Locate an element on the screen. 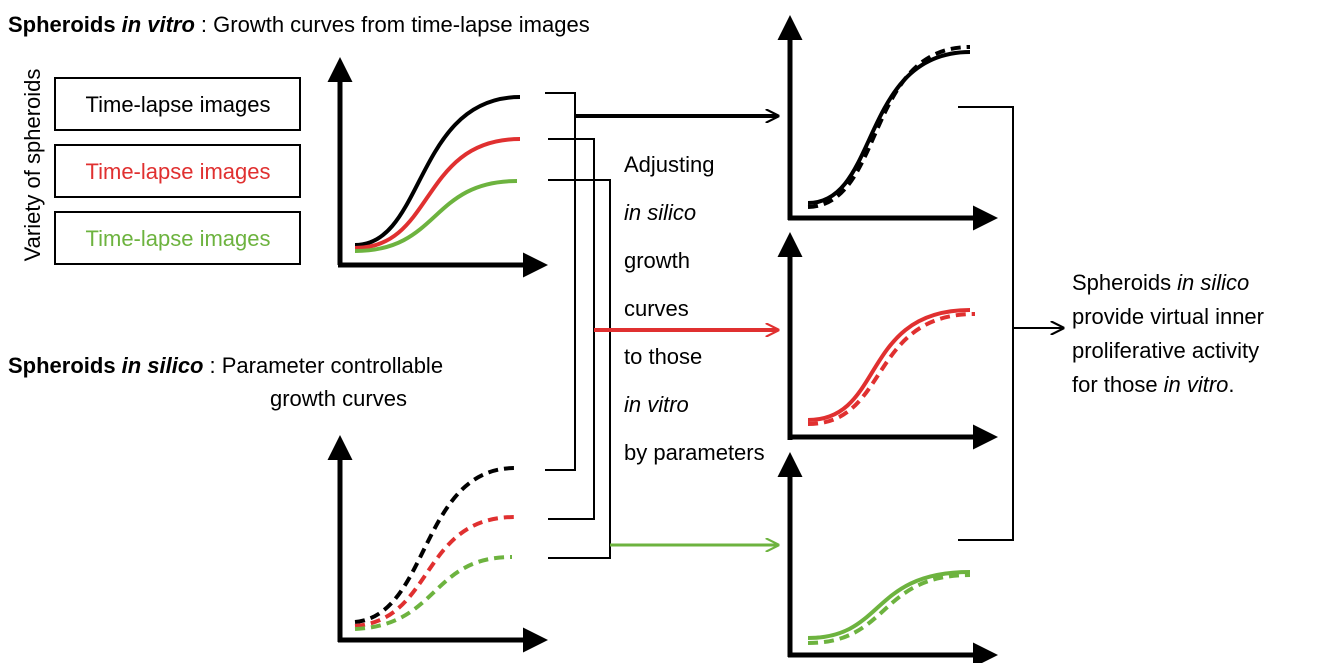 This screenshot has height=663, width=1323. conclusion-line: provide virtual inner is located at coordinates (1168, 316).